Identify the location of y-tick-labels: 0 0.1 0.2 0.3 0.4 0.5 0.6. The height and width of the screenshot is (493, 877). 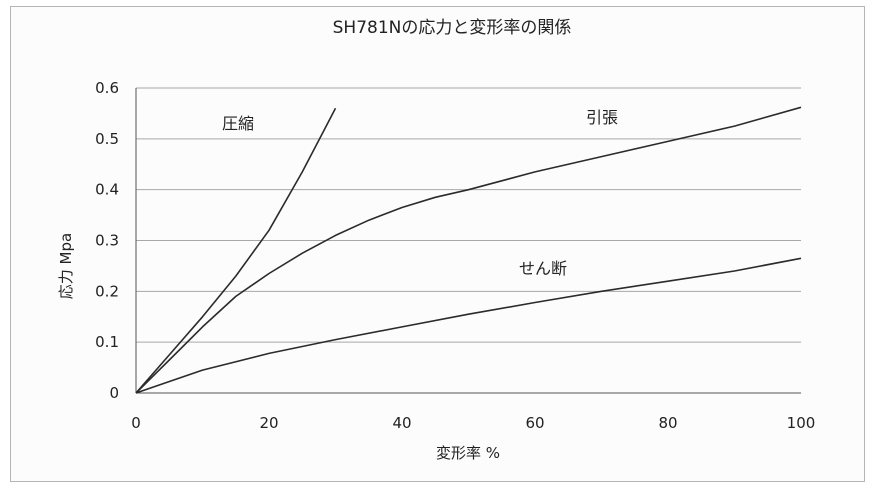
(107, 240).